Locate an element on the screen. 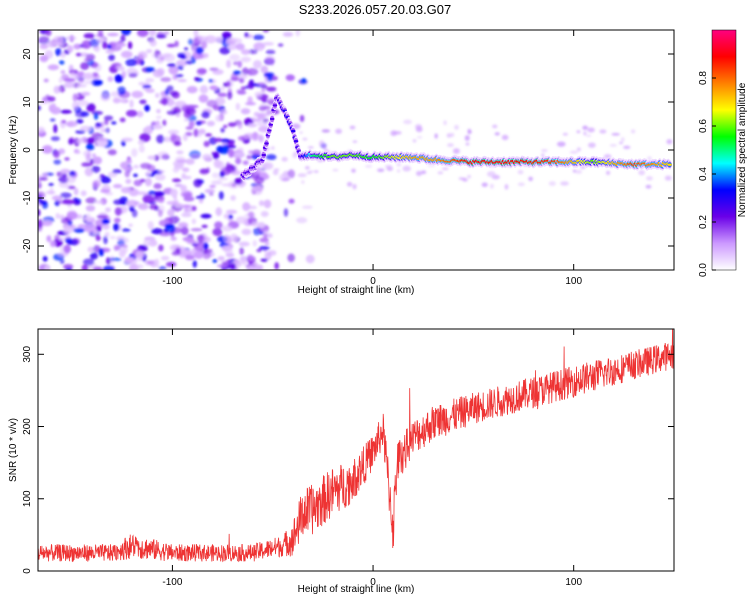  colorbar-ticks: 0.0 0.2 0.4 0.6 0.8 is located at coordinates (707, 174).